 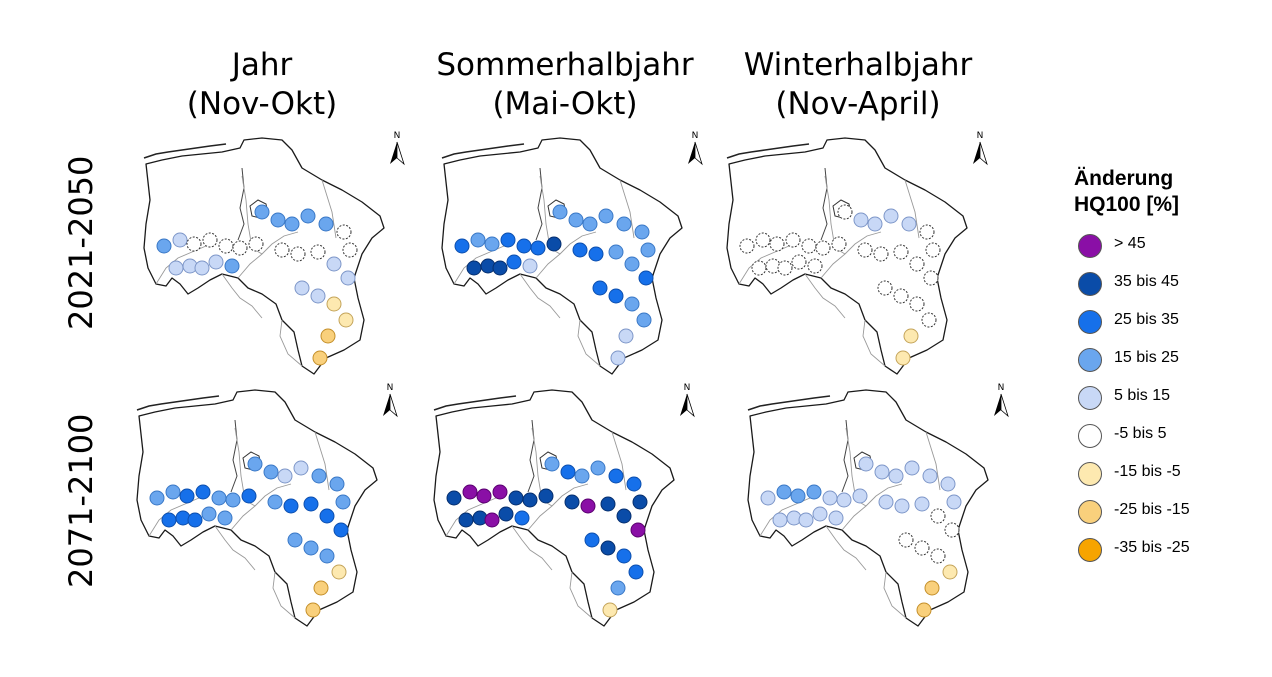 I want to click on legend-item: 25 bis 35, so click(x=1169, y=323).